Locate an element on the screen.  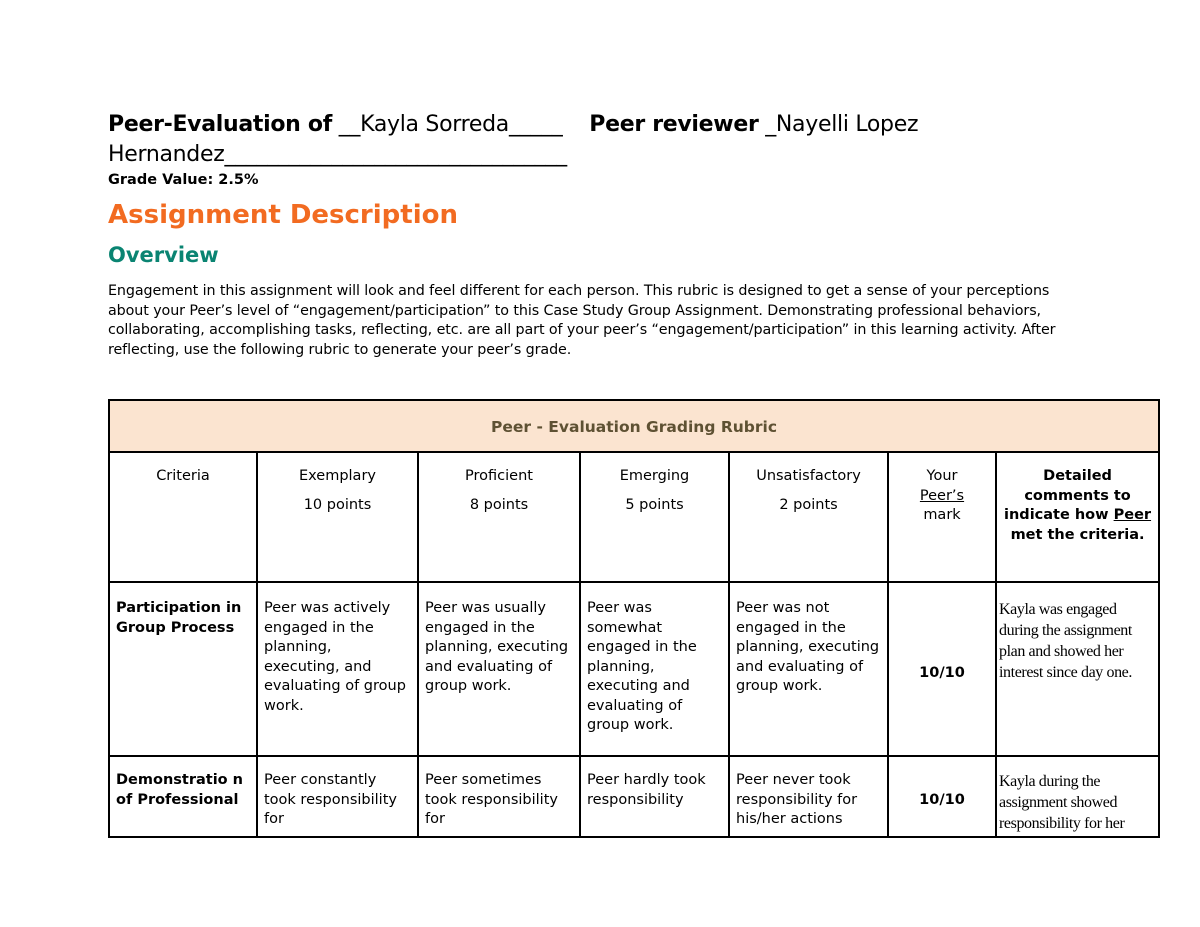
title-prefix: Peer-Evaluation of is located at coordinates (220, 124).